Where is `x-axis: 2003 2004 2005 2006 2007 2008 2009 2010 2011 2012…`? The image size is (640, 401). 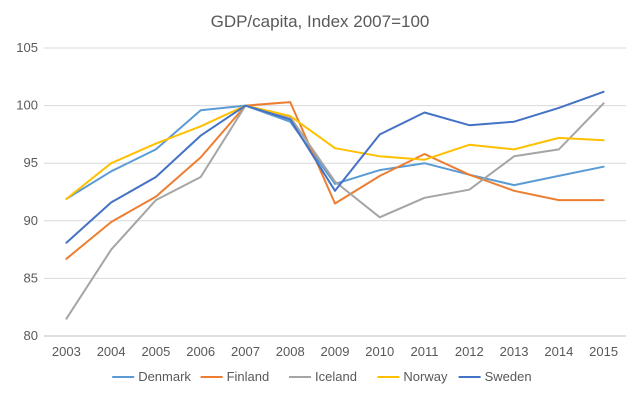
x-axis: 2003 2004 2005 2006 2007 2008 2009 2010 2011 2012… is located at coordinates (335, 347).